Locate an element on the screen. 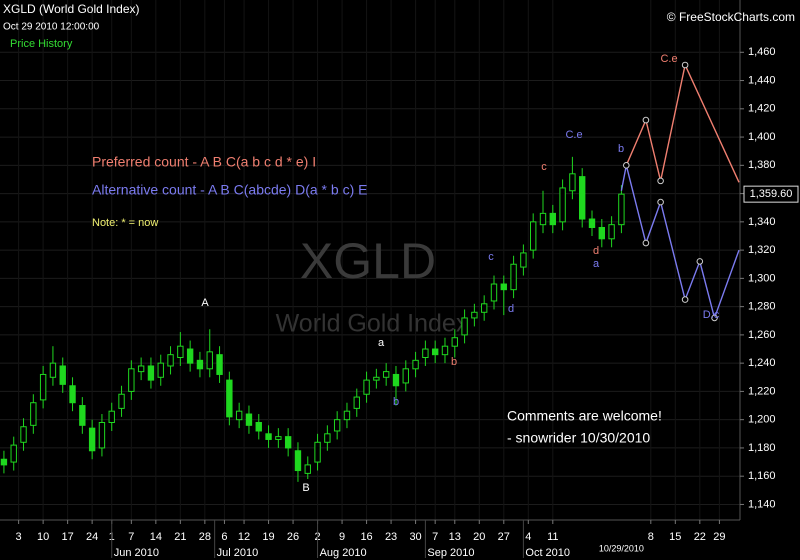 The width and height of the screenshot is (800, 560). month-label: Sep 2010 is located at coordinates (450, 553).